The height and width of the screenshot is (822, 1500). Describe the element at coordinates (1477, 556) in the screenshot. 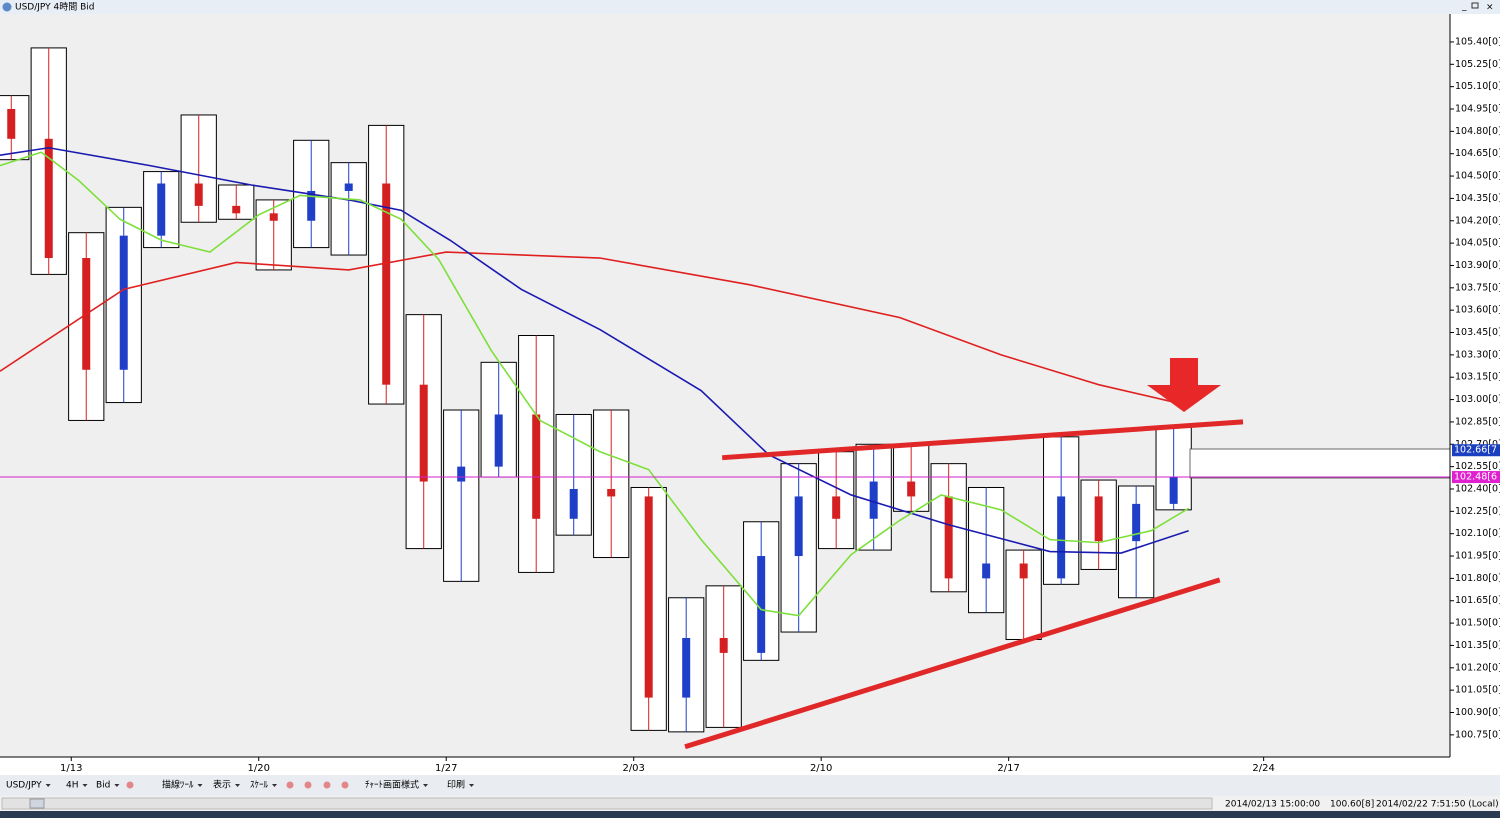

I see `y-tick-label: 101.95[0]` at that location.